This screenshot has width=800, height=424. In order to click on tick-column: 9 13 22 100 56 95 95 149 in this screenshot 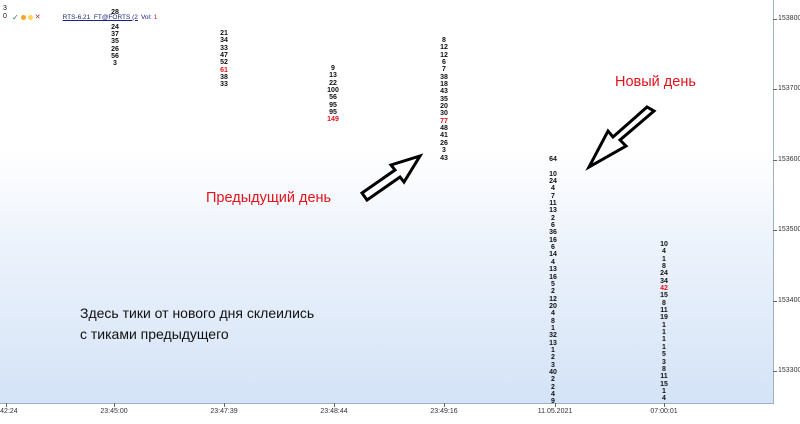, I will do `click(333, 94)`.